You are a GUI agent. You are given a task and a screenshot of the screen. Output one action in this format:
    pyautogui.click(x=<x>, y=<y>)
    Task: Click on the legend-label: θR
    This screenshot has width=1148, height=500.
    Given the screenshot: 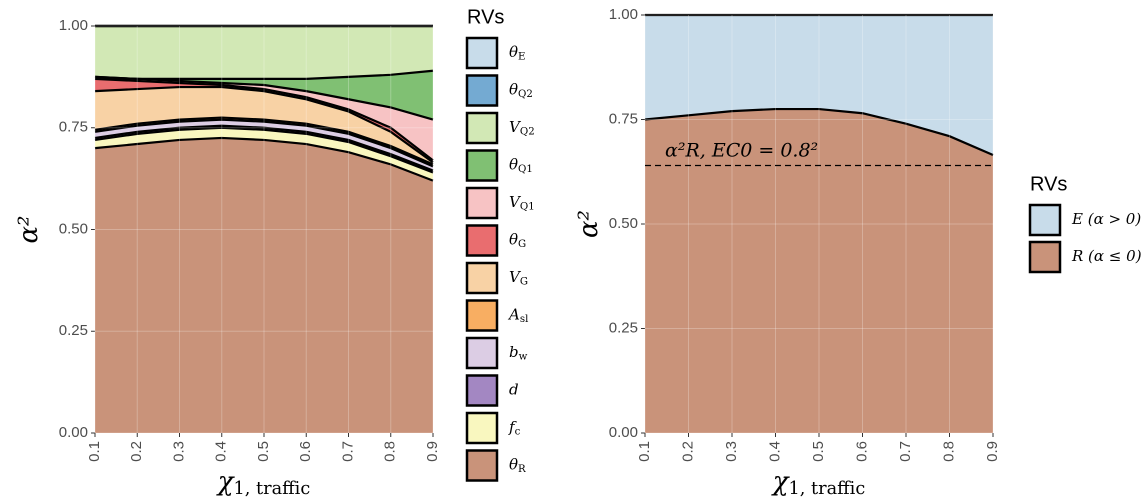 What is the action you would take?
    pyautogui.click(x=517, y=466)
    